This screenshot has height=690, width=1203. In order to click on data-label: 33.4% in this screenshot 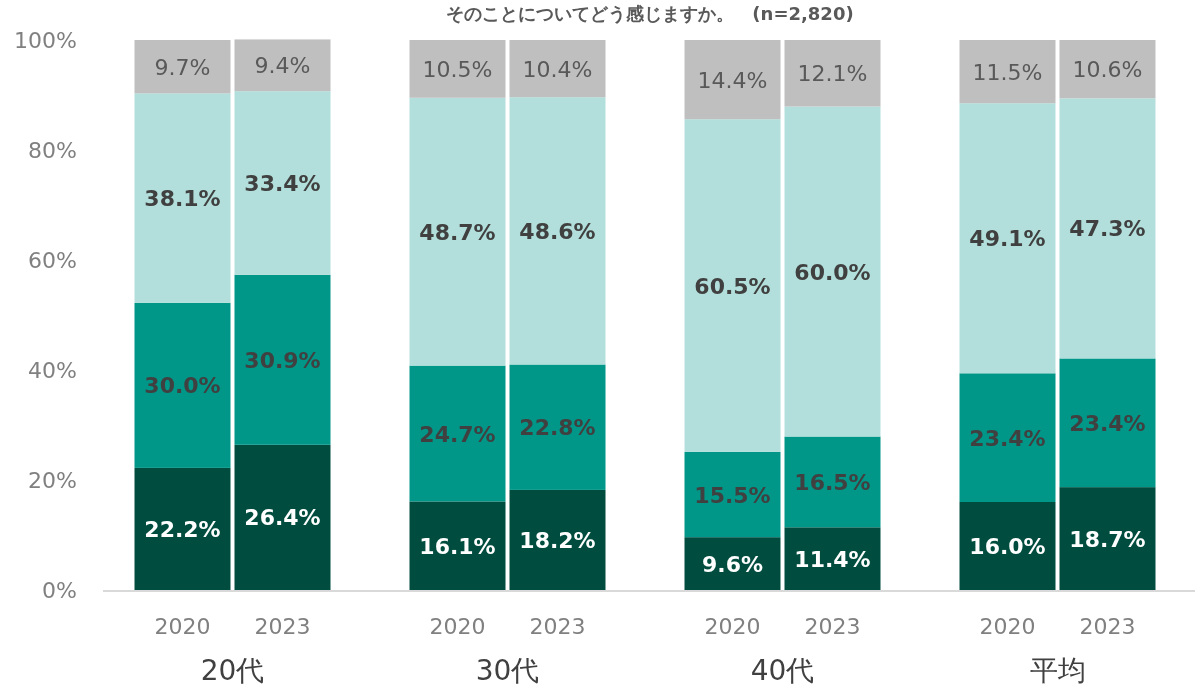, I will do `click(282, 183)`.